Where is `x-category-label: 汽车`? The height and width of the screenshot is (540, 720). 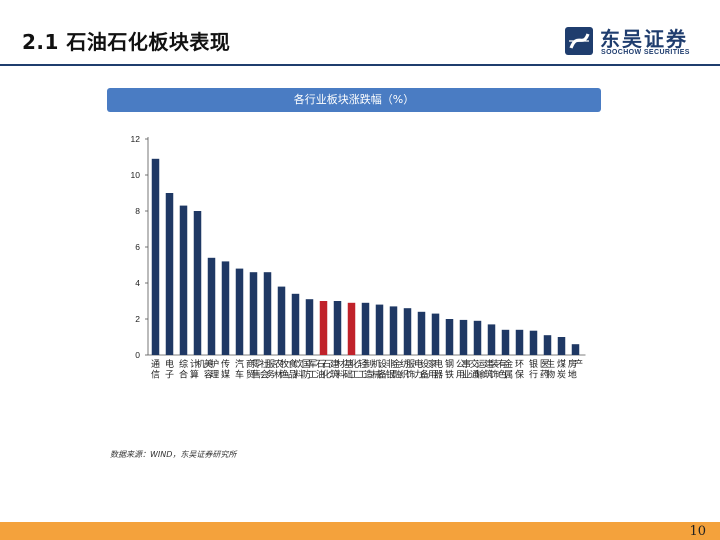 x-category-label: 汽车 is located at coordinates (239, 369).